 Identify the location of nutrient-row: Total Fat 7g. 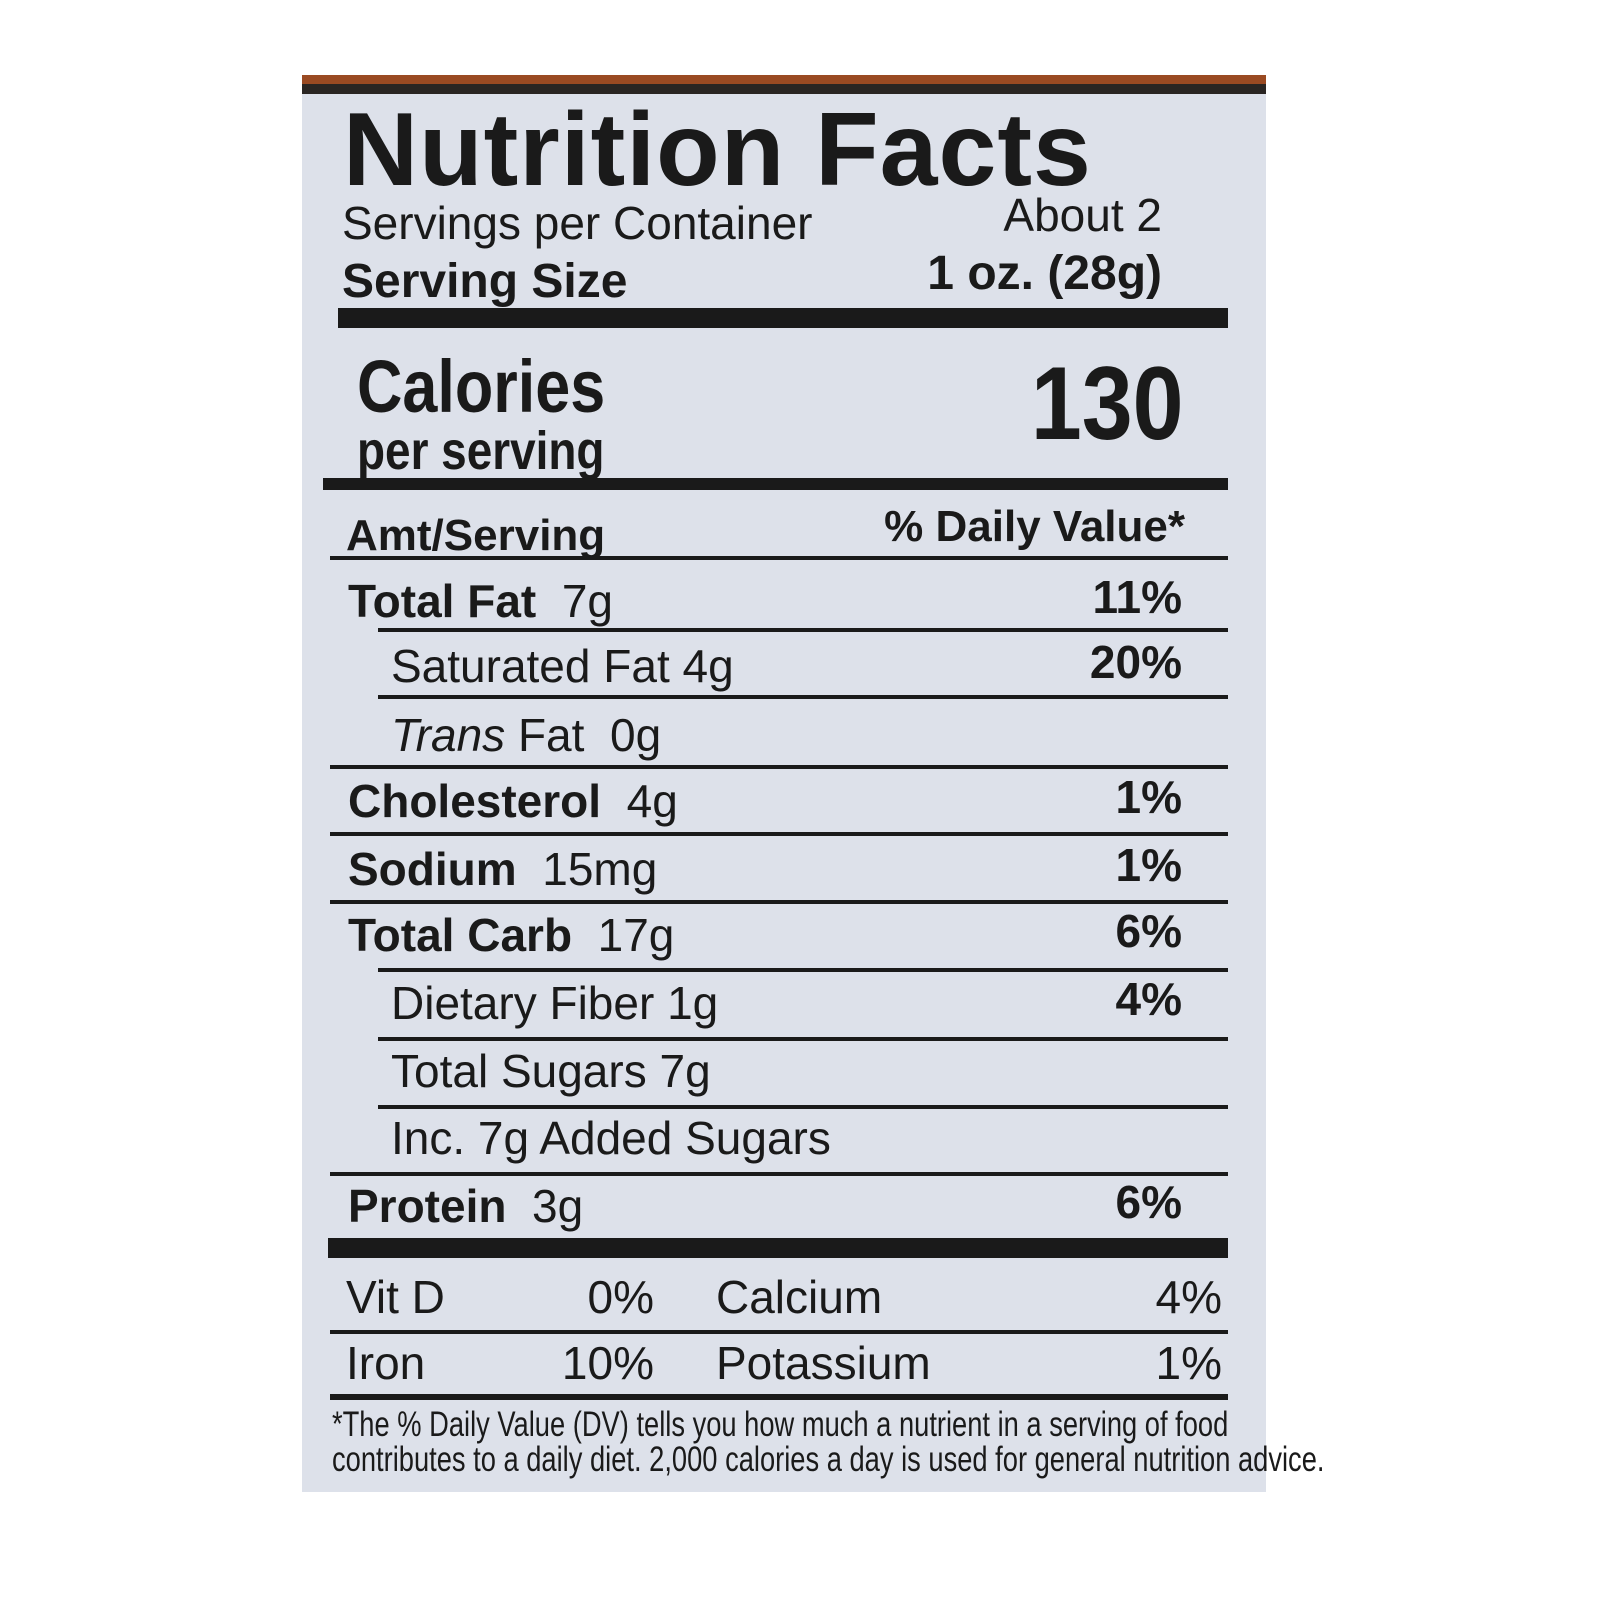
(480, 601).